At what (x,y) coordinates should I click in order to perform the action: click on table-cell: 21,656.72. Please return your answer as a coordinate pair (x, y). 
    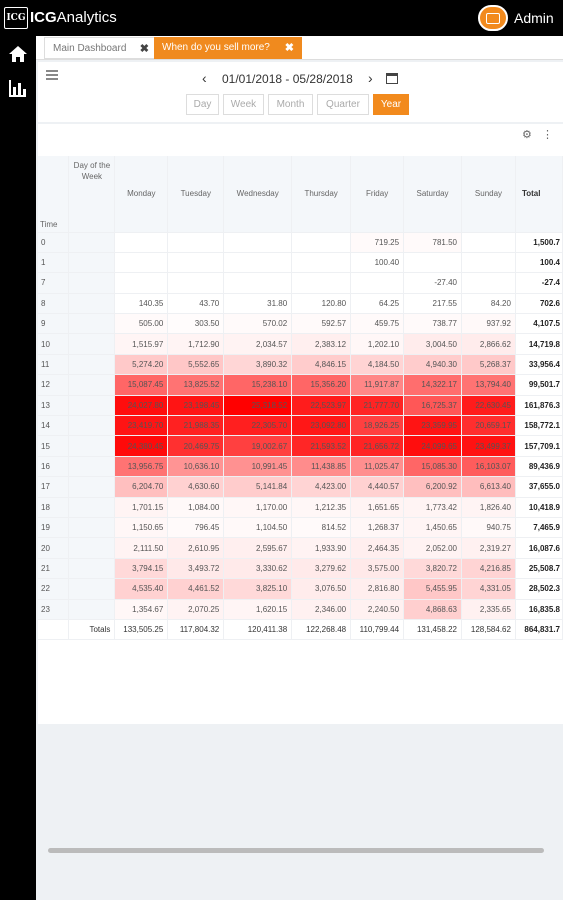
    Looking at the image, I should click on (377, 446).